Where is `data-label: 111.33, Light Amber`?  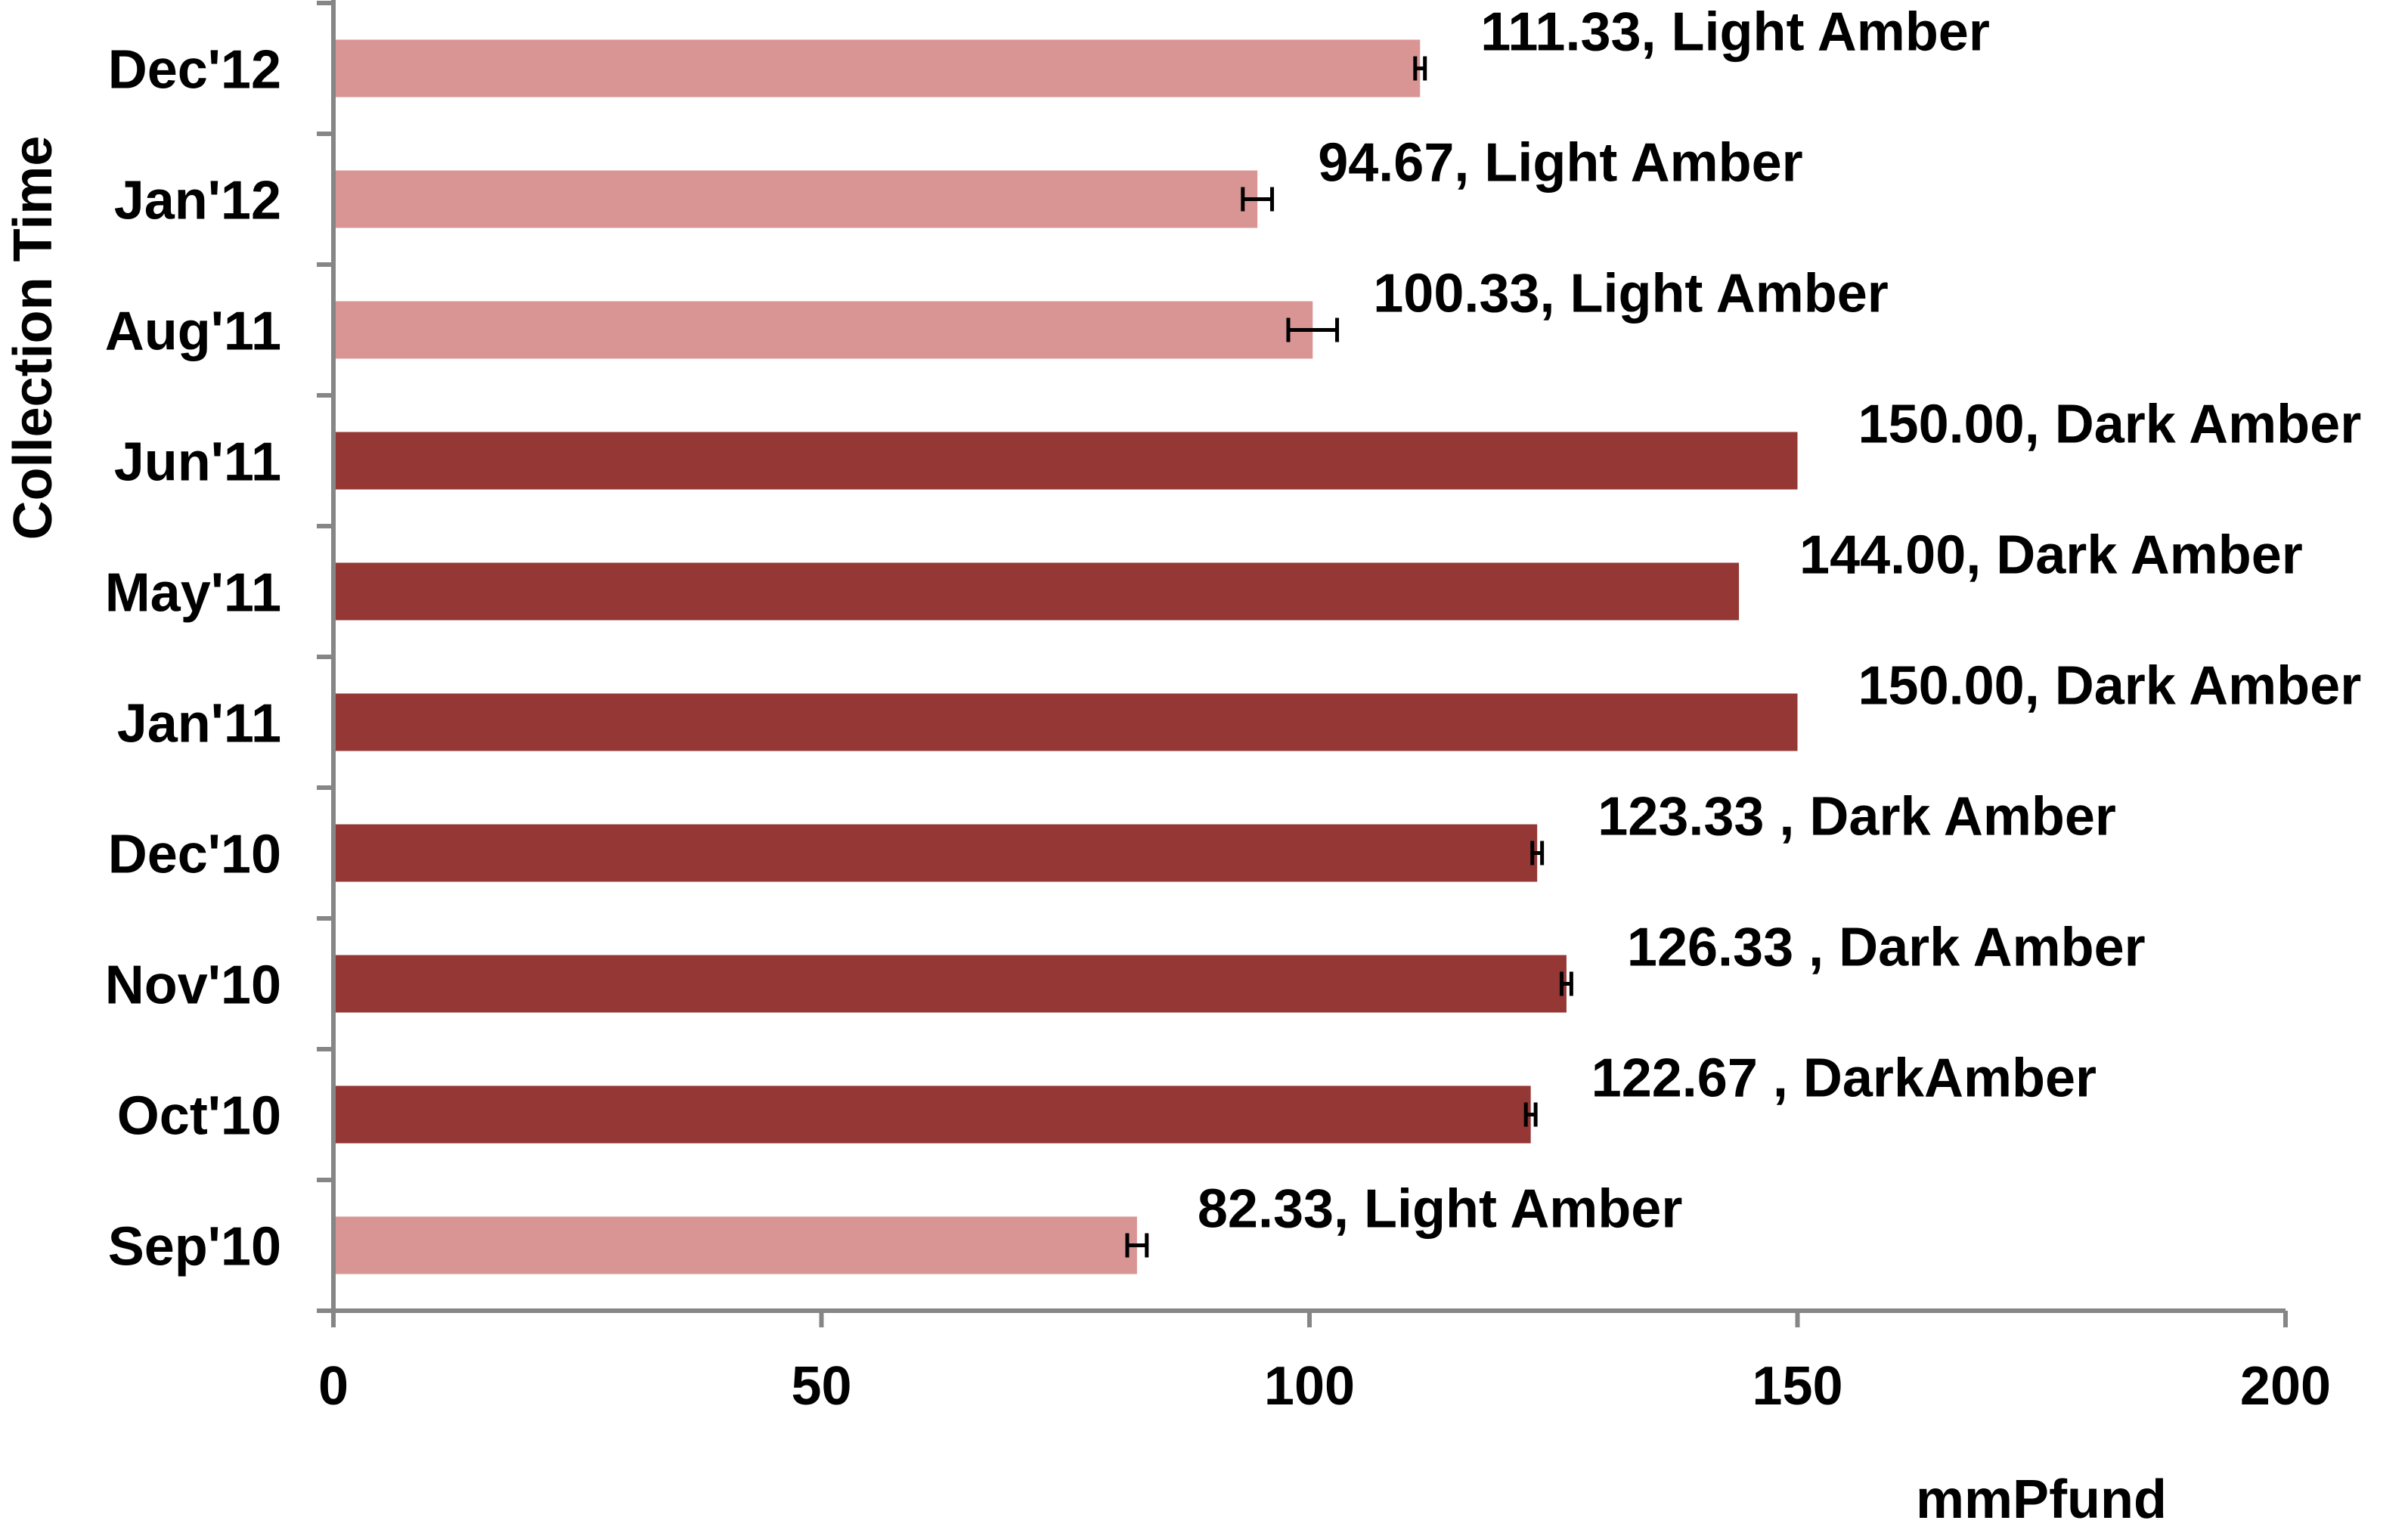 data-label: 111.33, Light Amber is located at coordinates (1735, 32).